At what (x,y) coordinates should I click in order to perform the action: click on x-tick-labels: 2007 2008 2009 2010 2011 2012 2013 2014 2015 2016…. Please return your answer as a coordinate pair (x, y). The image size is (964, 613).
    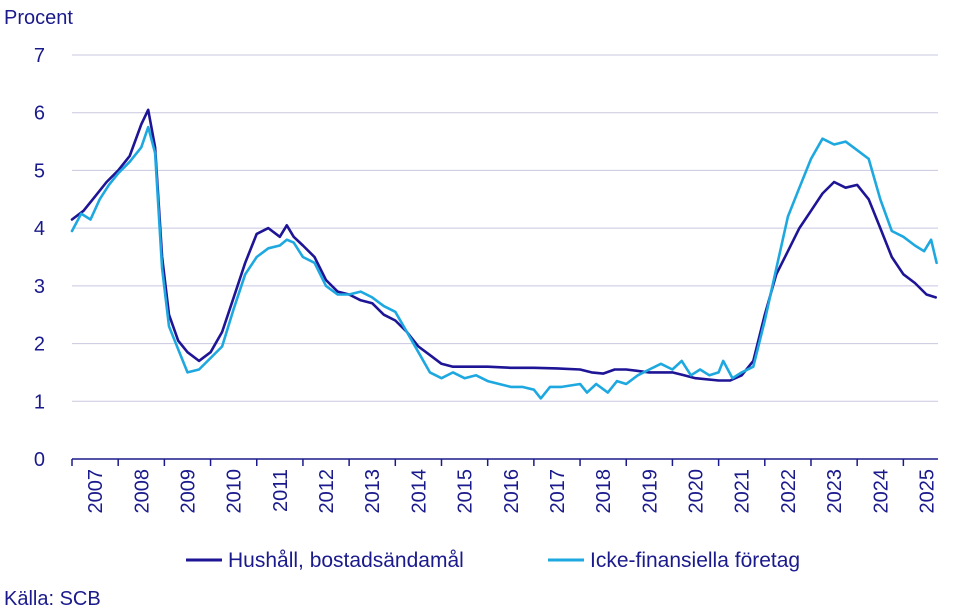
    Looking at the image, I should click on (511, 491).